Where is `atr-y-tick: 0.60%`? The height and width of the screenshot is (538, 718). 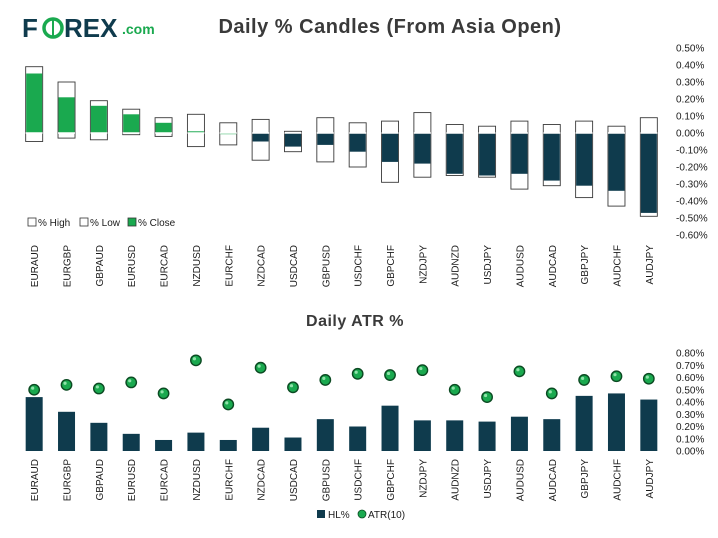 atr-y-tick: 0.60% is located at coordinates (690, 378).